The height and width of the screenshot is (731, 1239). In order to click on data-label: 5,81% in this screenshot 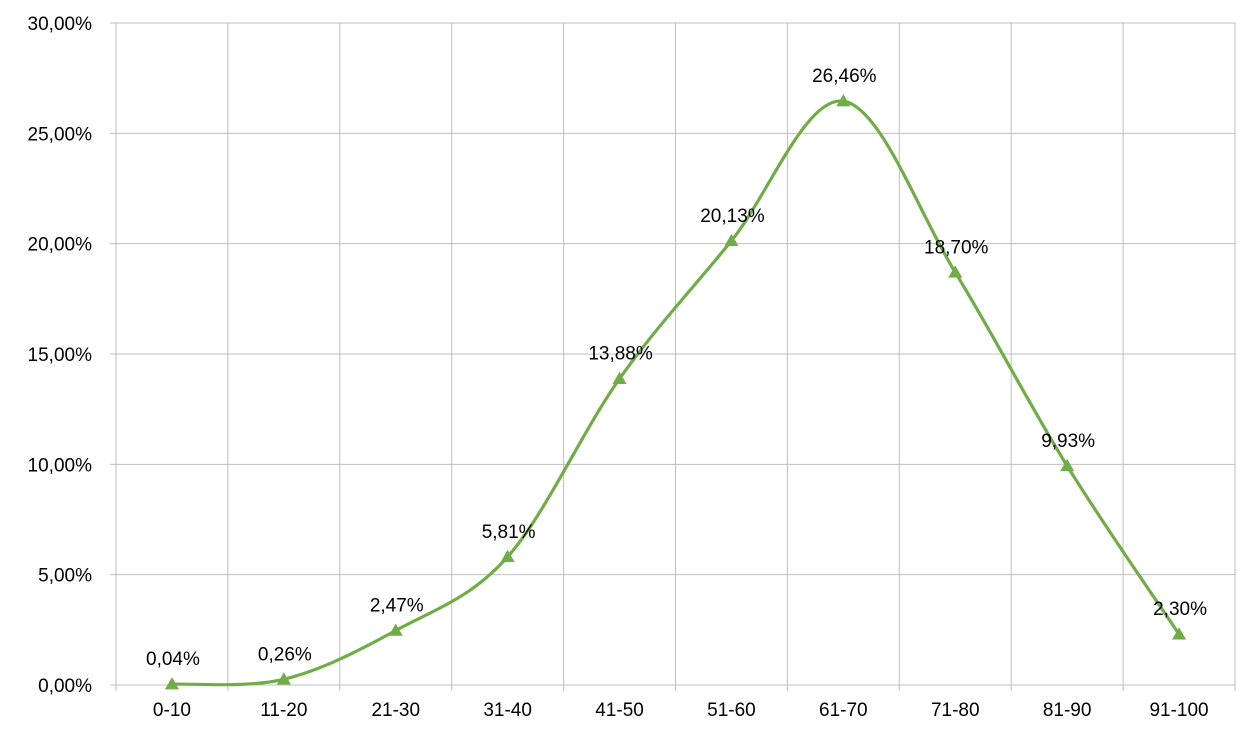, I will do `click(509, 532)`.